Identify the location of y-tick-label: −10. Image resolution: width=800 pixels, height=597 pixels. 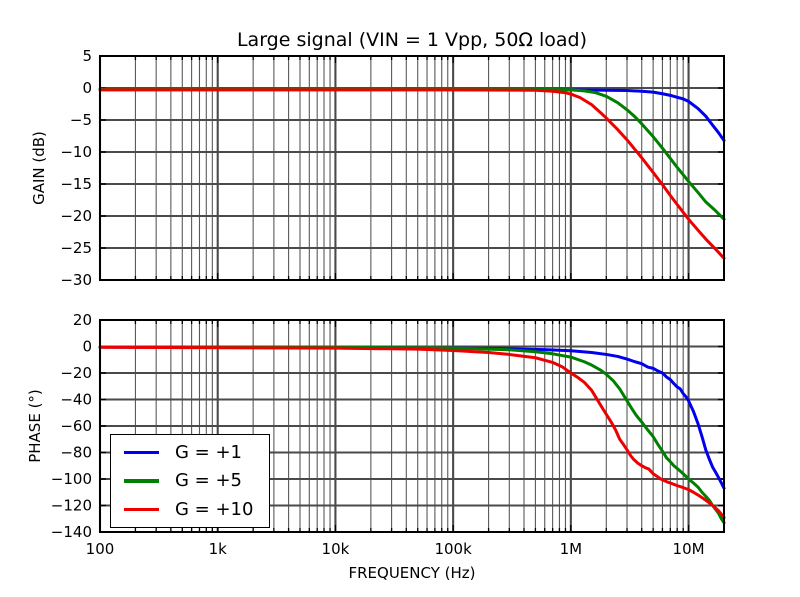
(76, 152).